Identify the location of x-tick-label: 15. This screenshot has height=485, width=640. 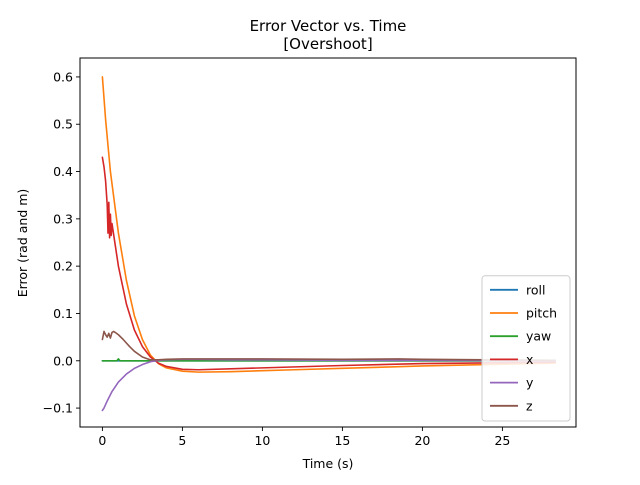
(342, 440).